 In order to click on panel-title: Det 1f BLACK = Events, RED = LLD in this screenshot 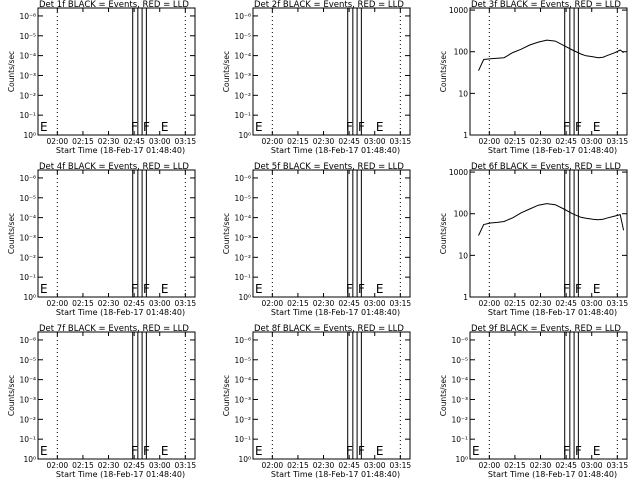, I will do `click(114, 5)`.